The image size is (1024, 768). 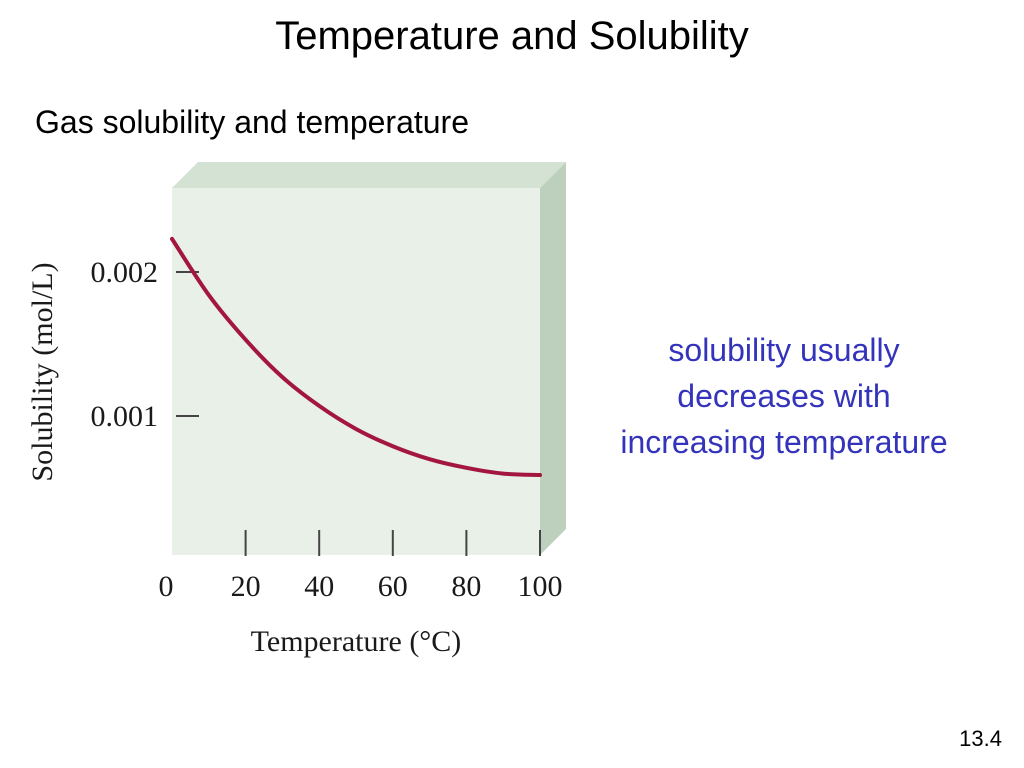 What do you see at coordinates (252, 122) in the screenshot?
I see `slide-subtitle: Gas solubility and temperature` at bounding box center [252, 122].